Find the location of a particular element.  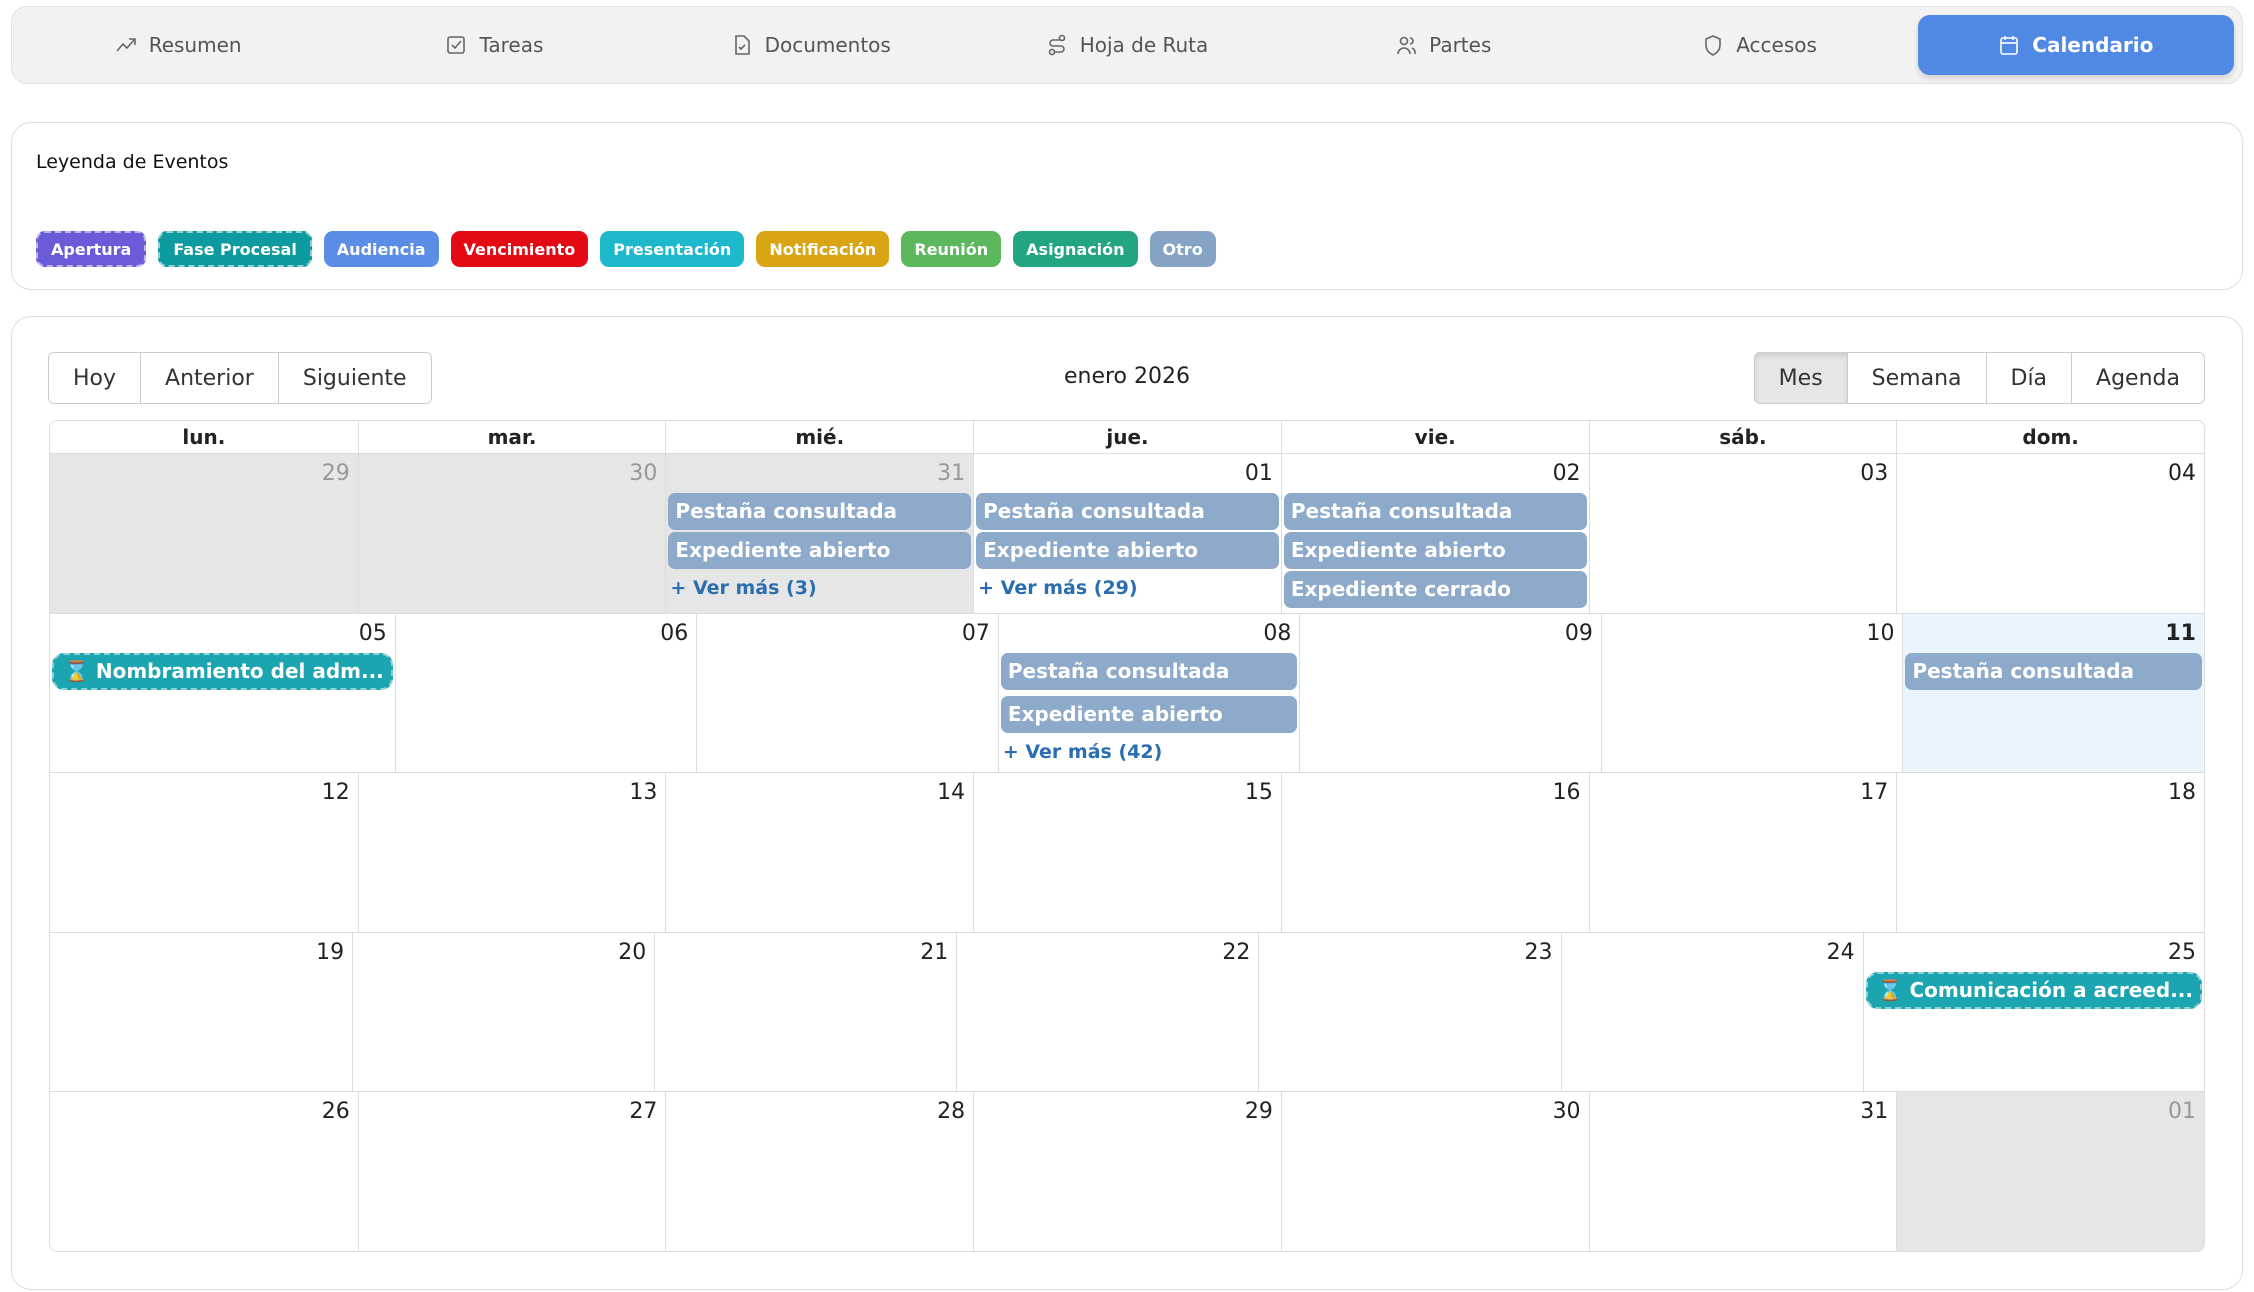

day-cell: 12 is located at coordinates (204, 852).